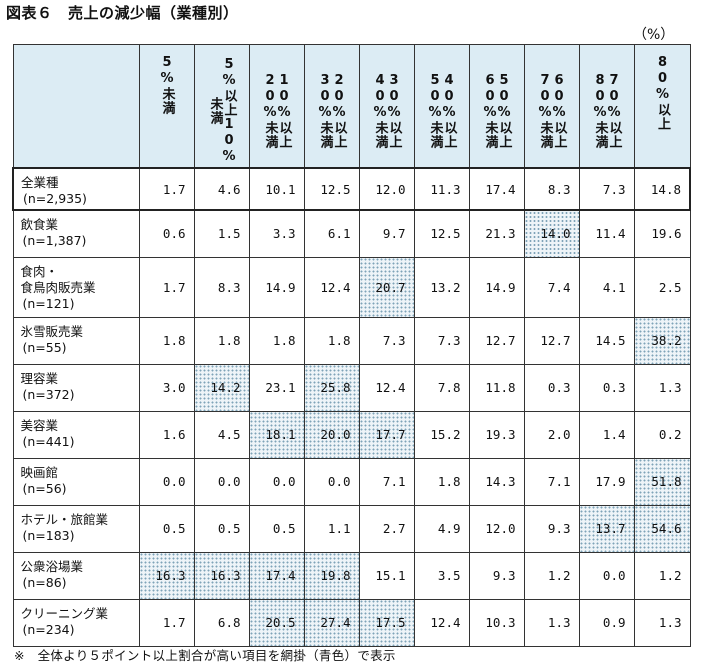  I want to click on value-cell: 16.3, so click(221, 575).